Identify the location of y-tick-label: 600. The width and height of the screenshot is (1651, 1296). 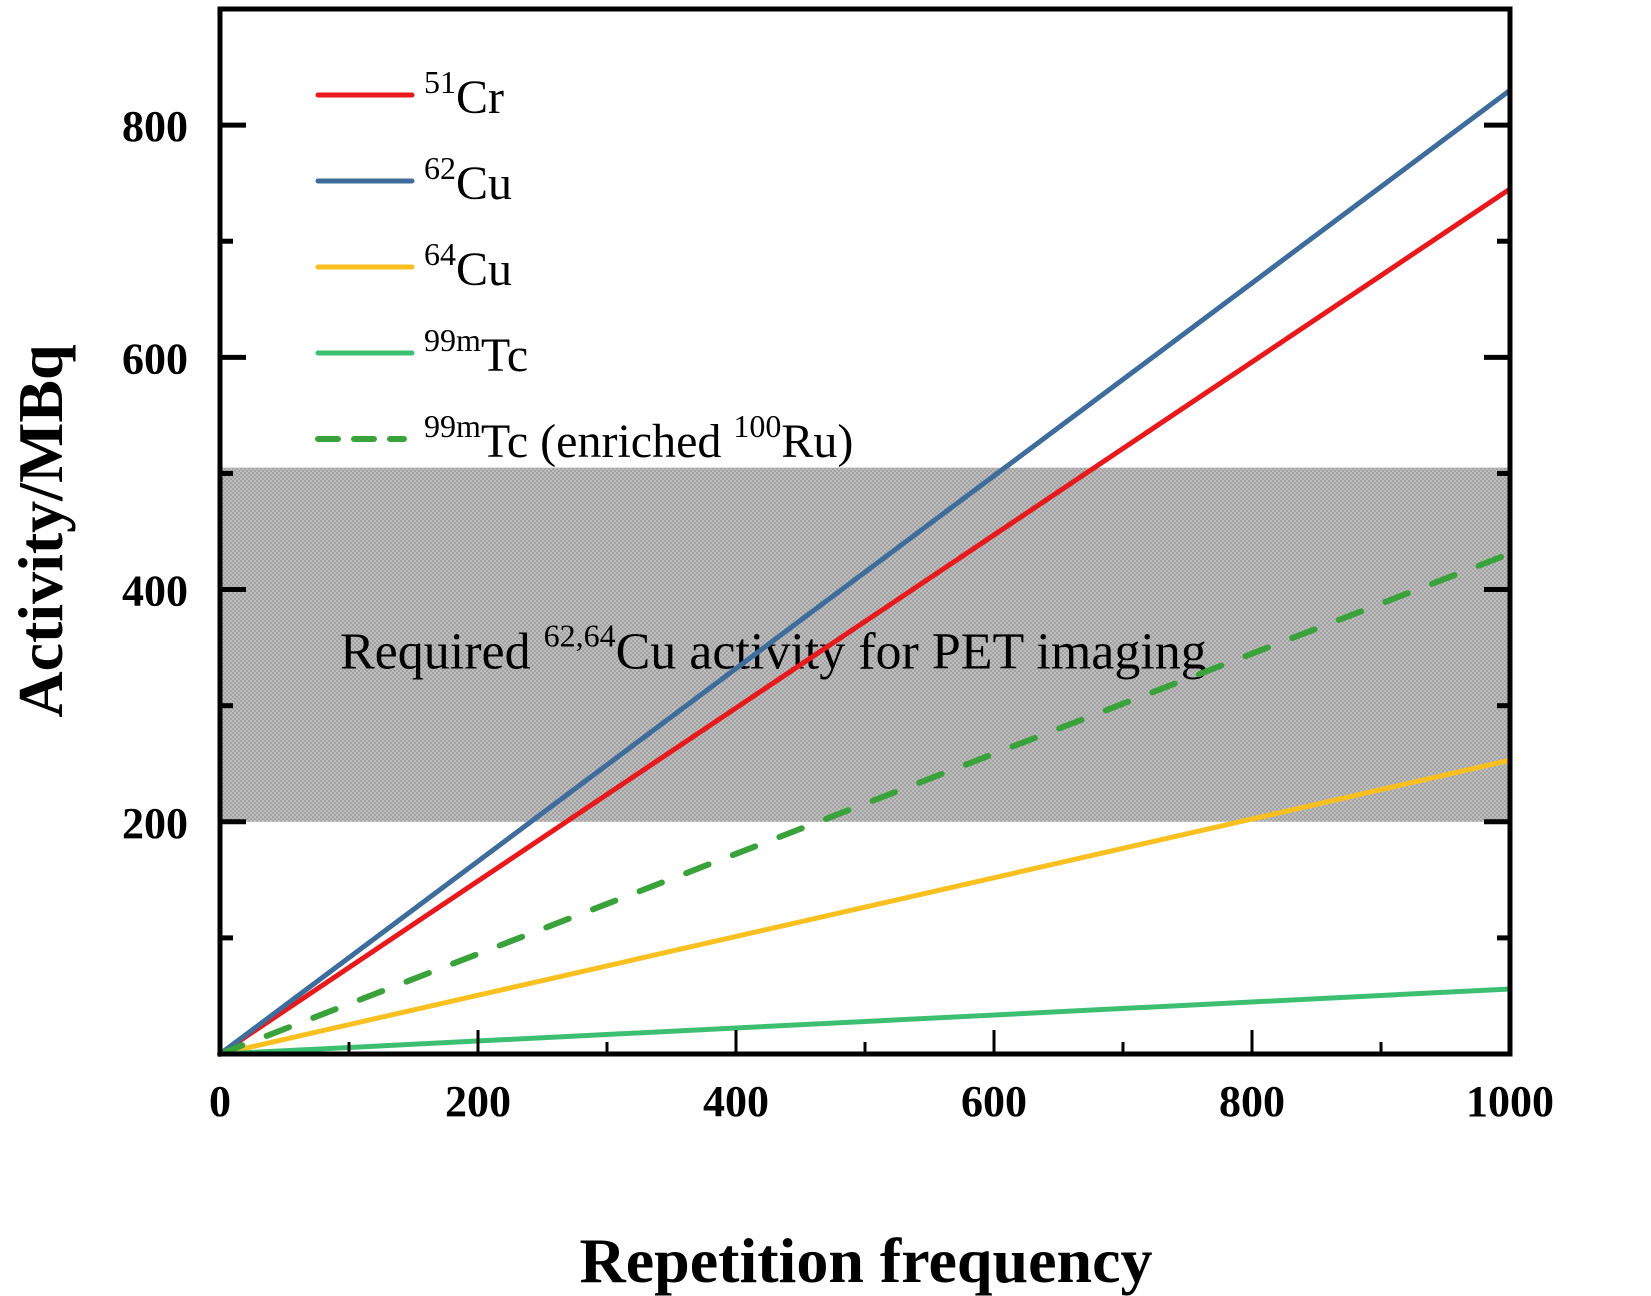
(155, 358).